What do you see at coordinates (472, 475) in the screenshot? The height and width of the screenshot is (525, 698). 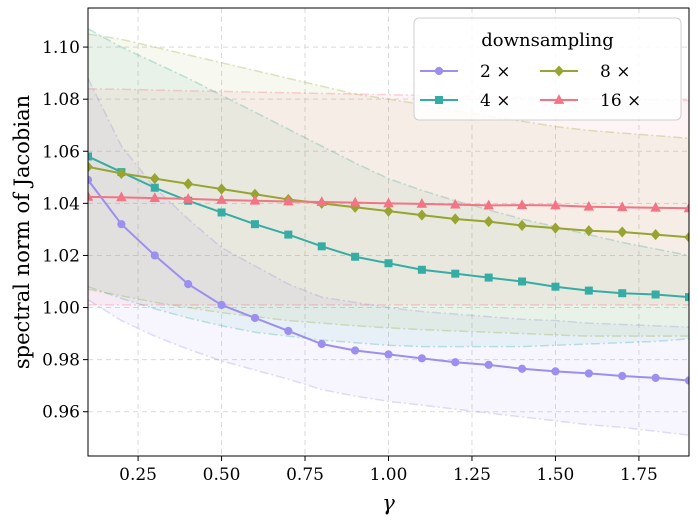 I see `x-tick-label: 1.25` at bounding box center [472, 475].